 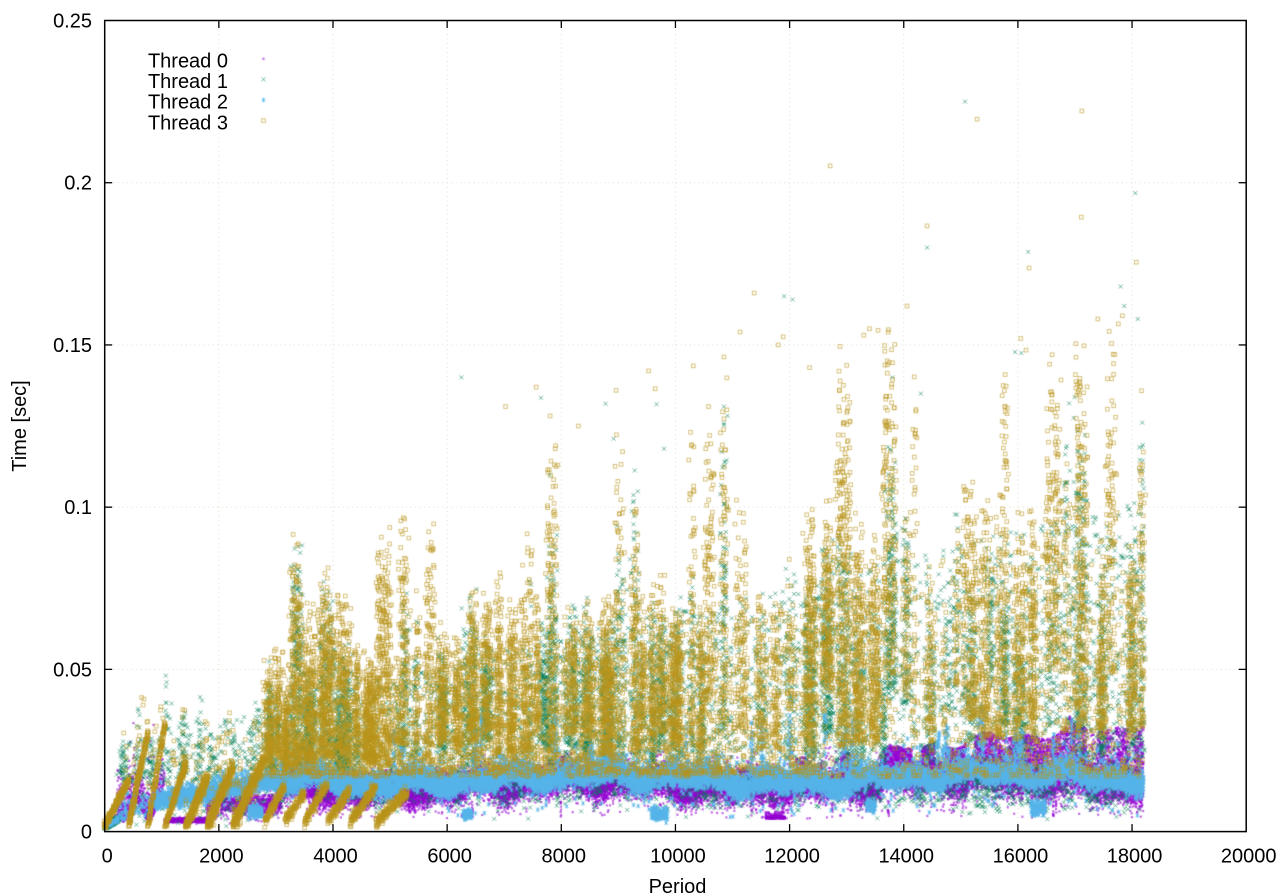 What do you see at coordinates (906, 857) in the screenshot?
I see `svg-text: 14000` at bounding box center [906, 857].